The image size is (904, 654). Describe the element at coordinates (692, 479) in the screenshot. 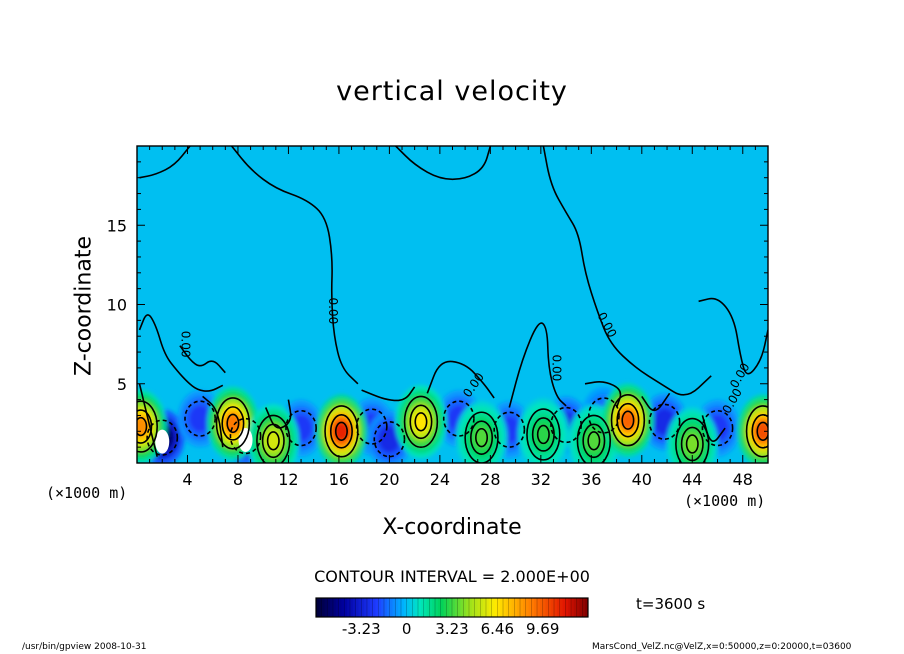

I see `x-tick-label: 44` at that location.